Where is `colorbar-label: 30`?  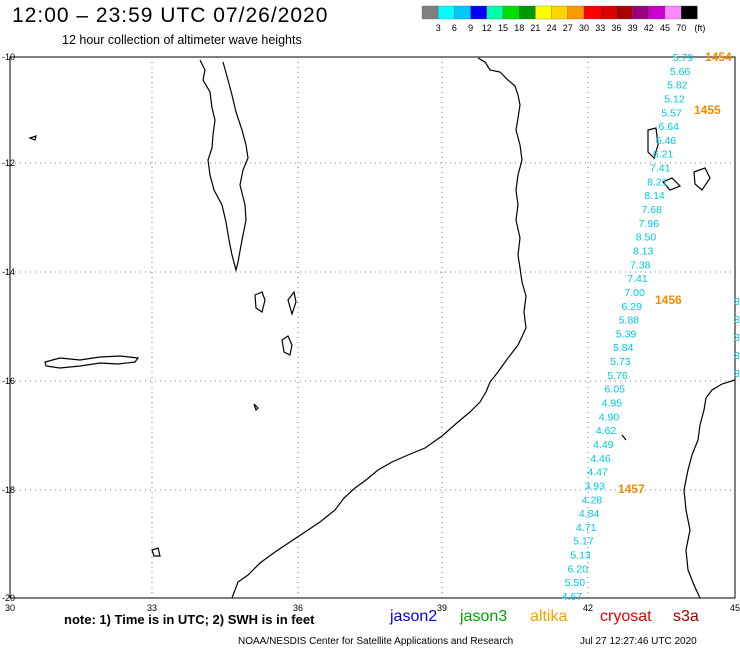
colorbar-label: 30 is located at coordinates (584, 28).